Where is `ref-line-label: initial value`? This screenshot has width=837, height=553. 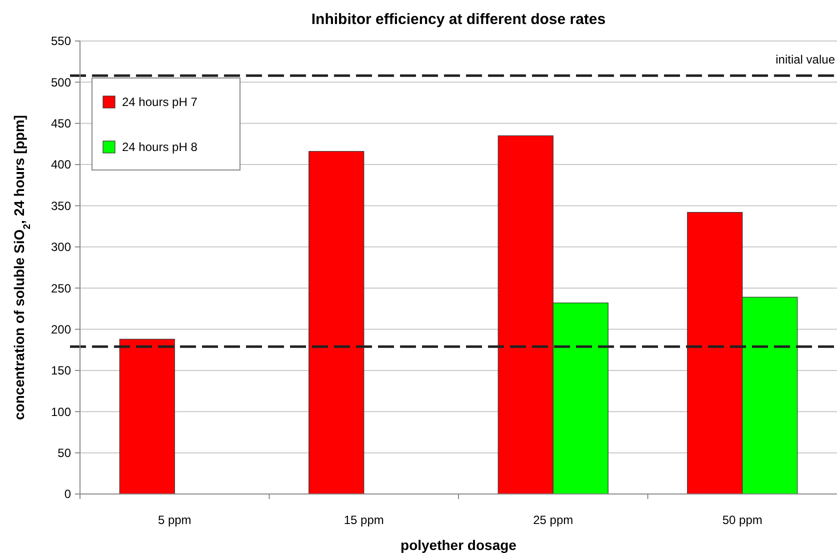
ref-line-label: initial value is located at coordinates (806, 59).